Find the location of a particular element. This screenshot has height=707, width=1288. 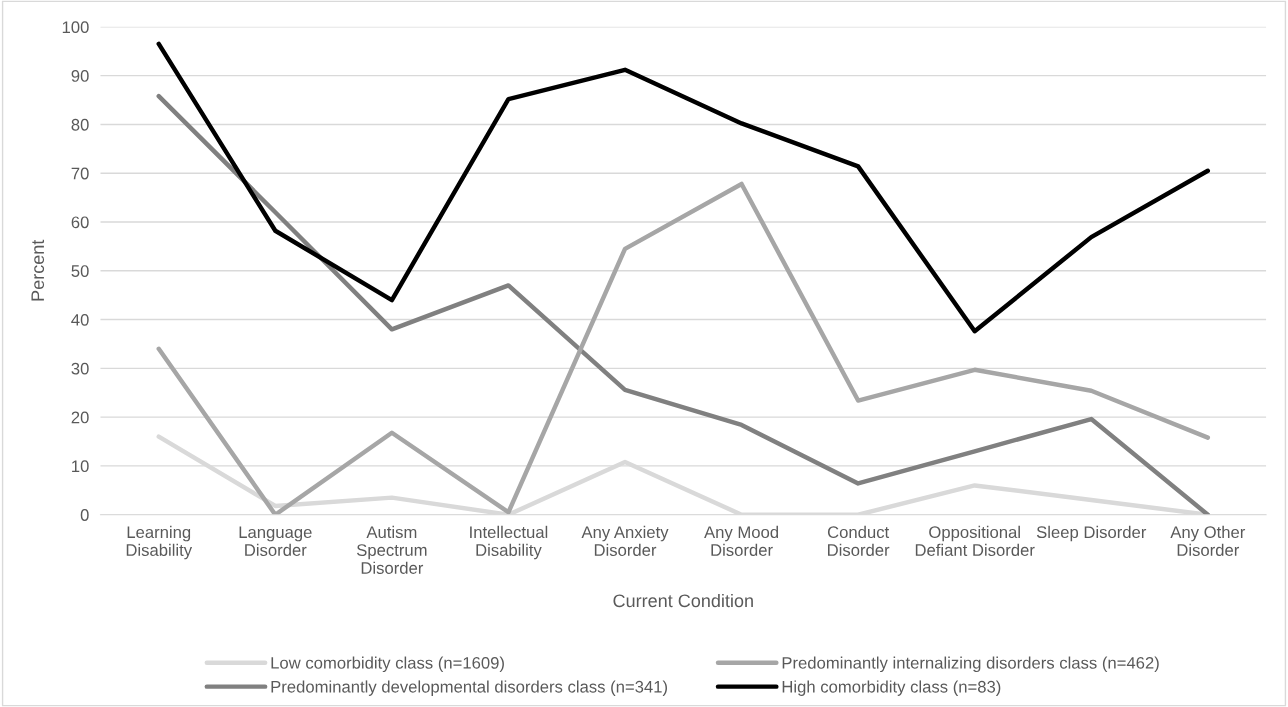

y-tick-label: 30 is located at coordinates (80, 368).